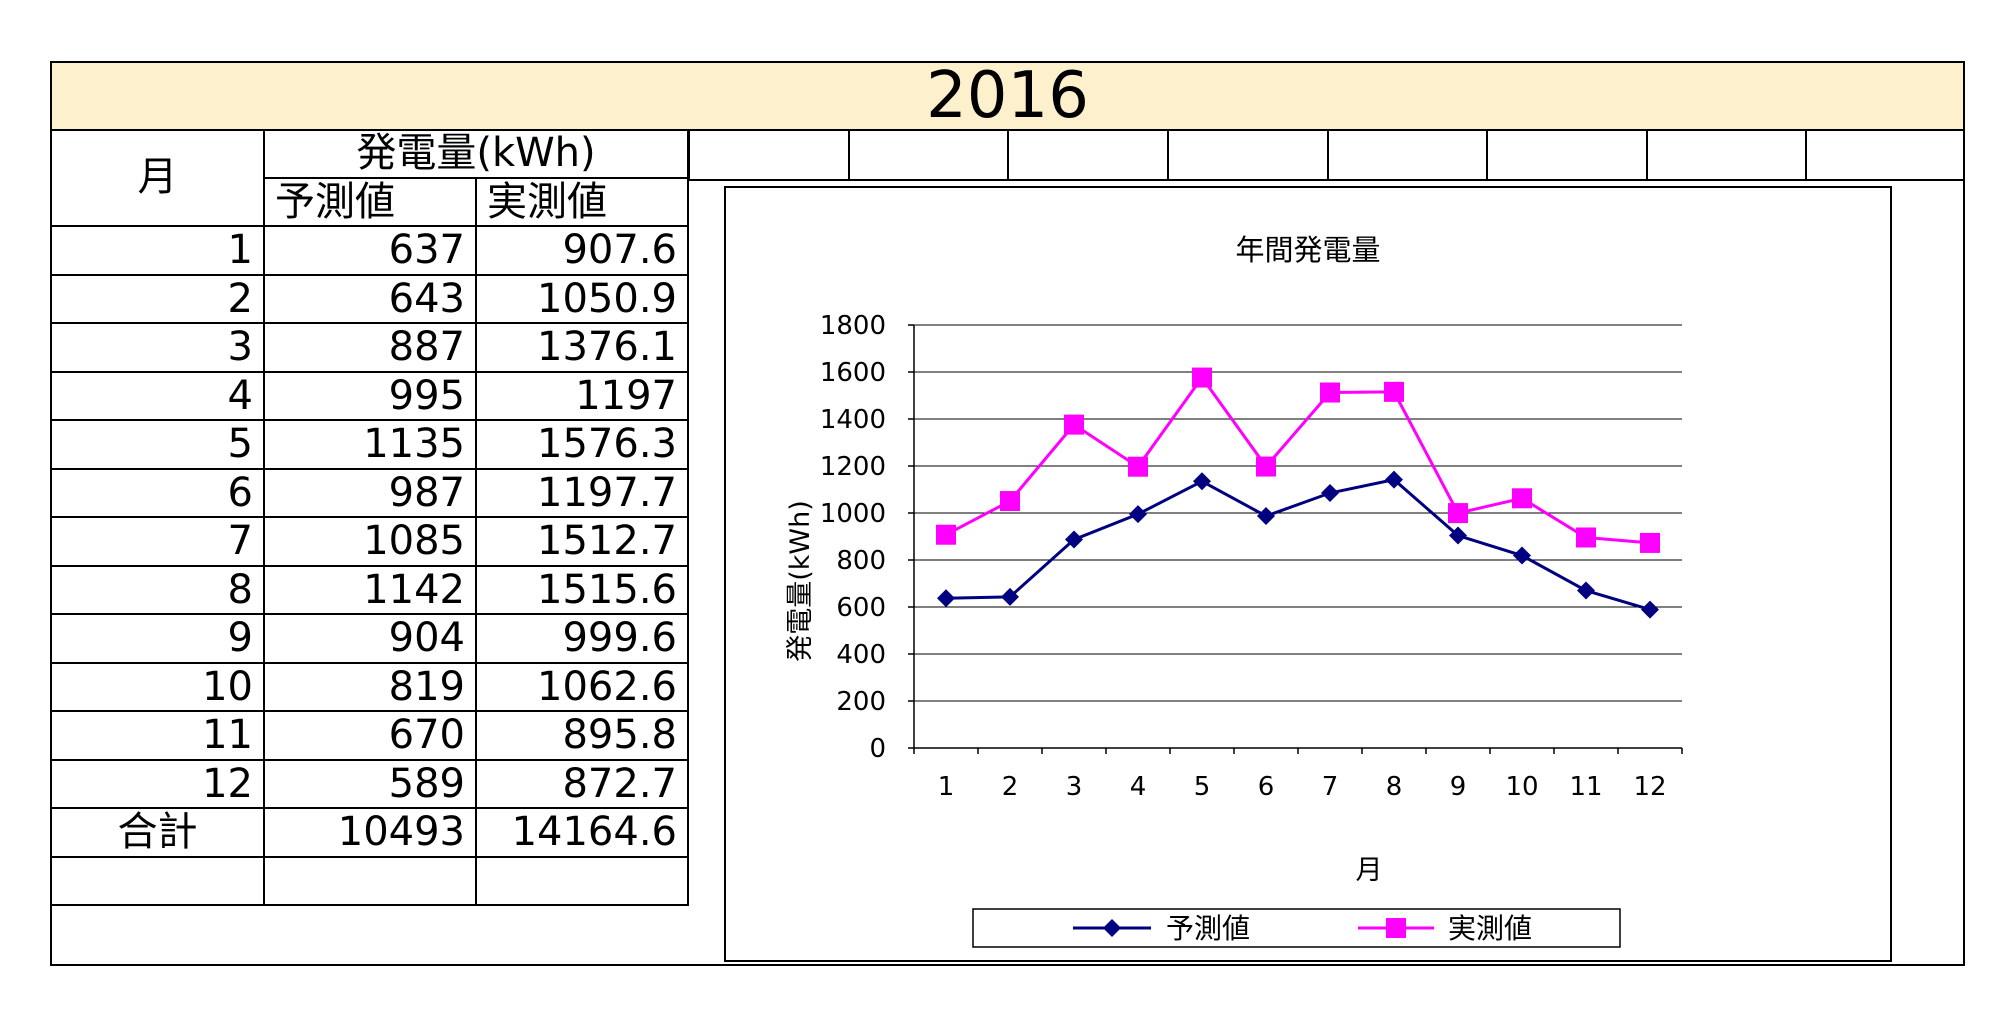  What do you see at coordinates (158, 638) in the screenshot?
I see `month-cell: 9` at bounding box center [158, 638].